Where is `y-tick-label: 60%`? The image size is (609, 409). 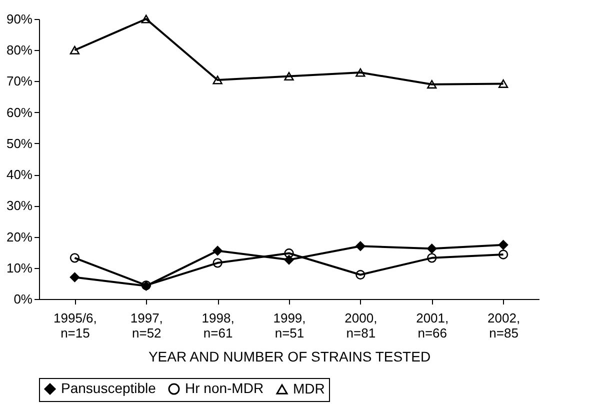
y-tick-label: 60% is located at coordinates (19, 112).